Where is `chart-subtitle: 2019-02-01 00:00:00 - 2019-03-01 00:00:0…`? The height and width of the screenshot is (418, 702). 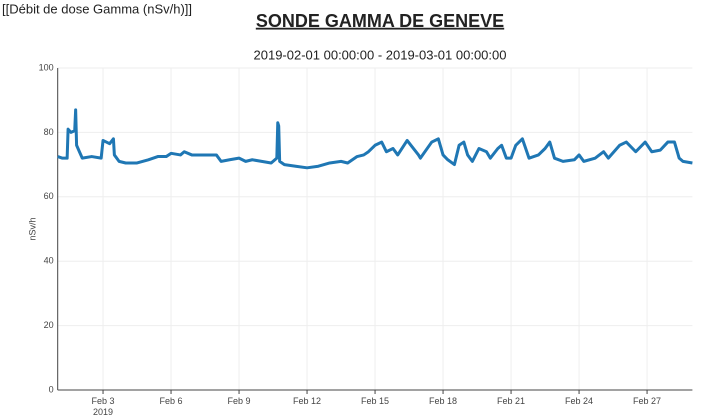
chart-subtitle: 2019-02-01 00:00:00 - 2019-03-01 00:00:0… is located at coordinates (380, 54).